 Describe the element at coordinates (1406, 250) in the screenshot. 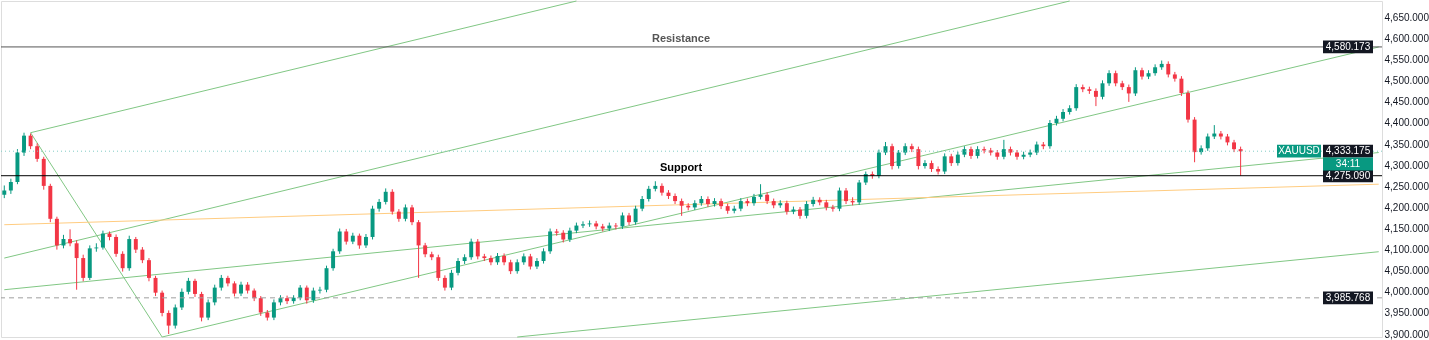

I see `y-tick-label: 4,100.000` at that location.